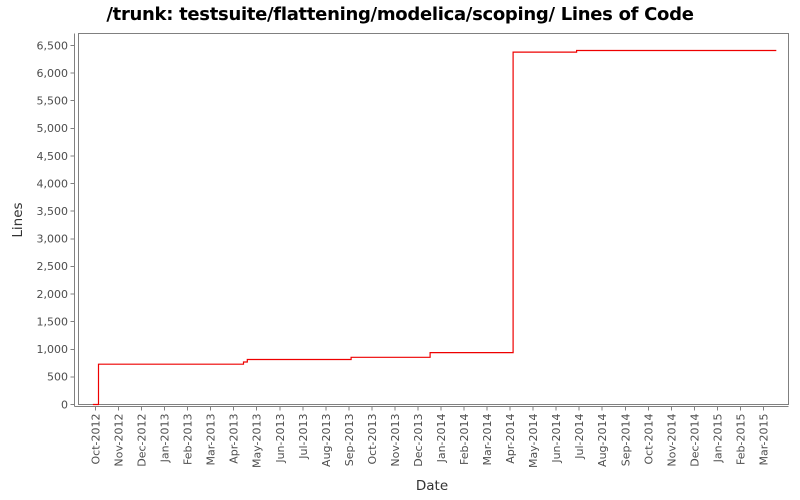 Image resolution: width=800 pixels, height=500 pixels. What do you see at coordinates (625, 440) in the screenshot?
I see `x-tick-label: Sep-2014` at bounding box center [625, 440].